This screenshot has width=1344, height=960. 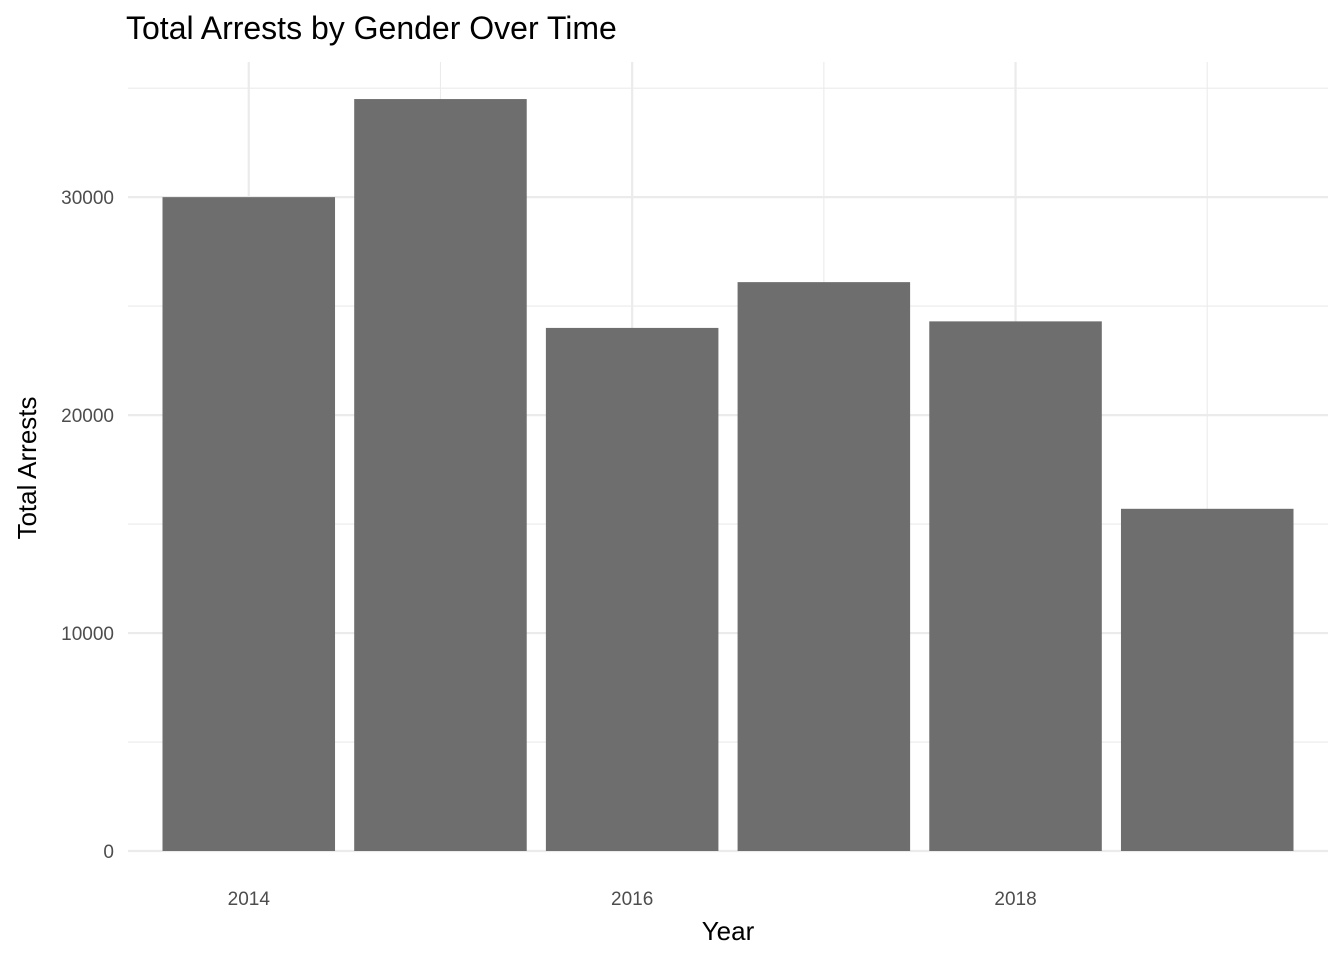 I want to click on y-axis-title: Total Arrests, so click(x=27, y=467).